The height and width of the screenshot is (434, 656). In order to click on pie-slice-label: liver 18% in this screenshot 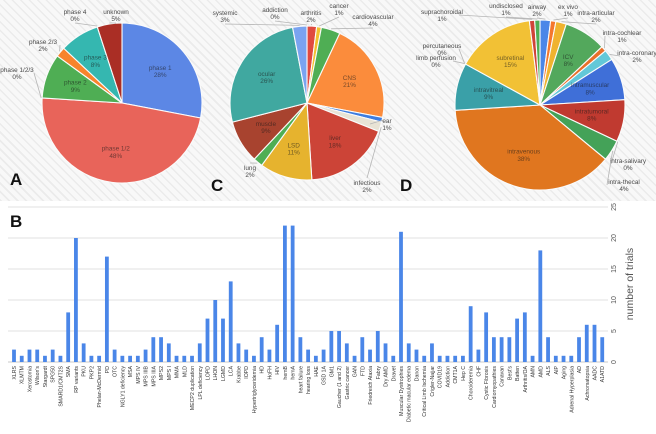, I will do `click(335, 142)`.